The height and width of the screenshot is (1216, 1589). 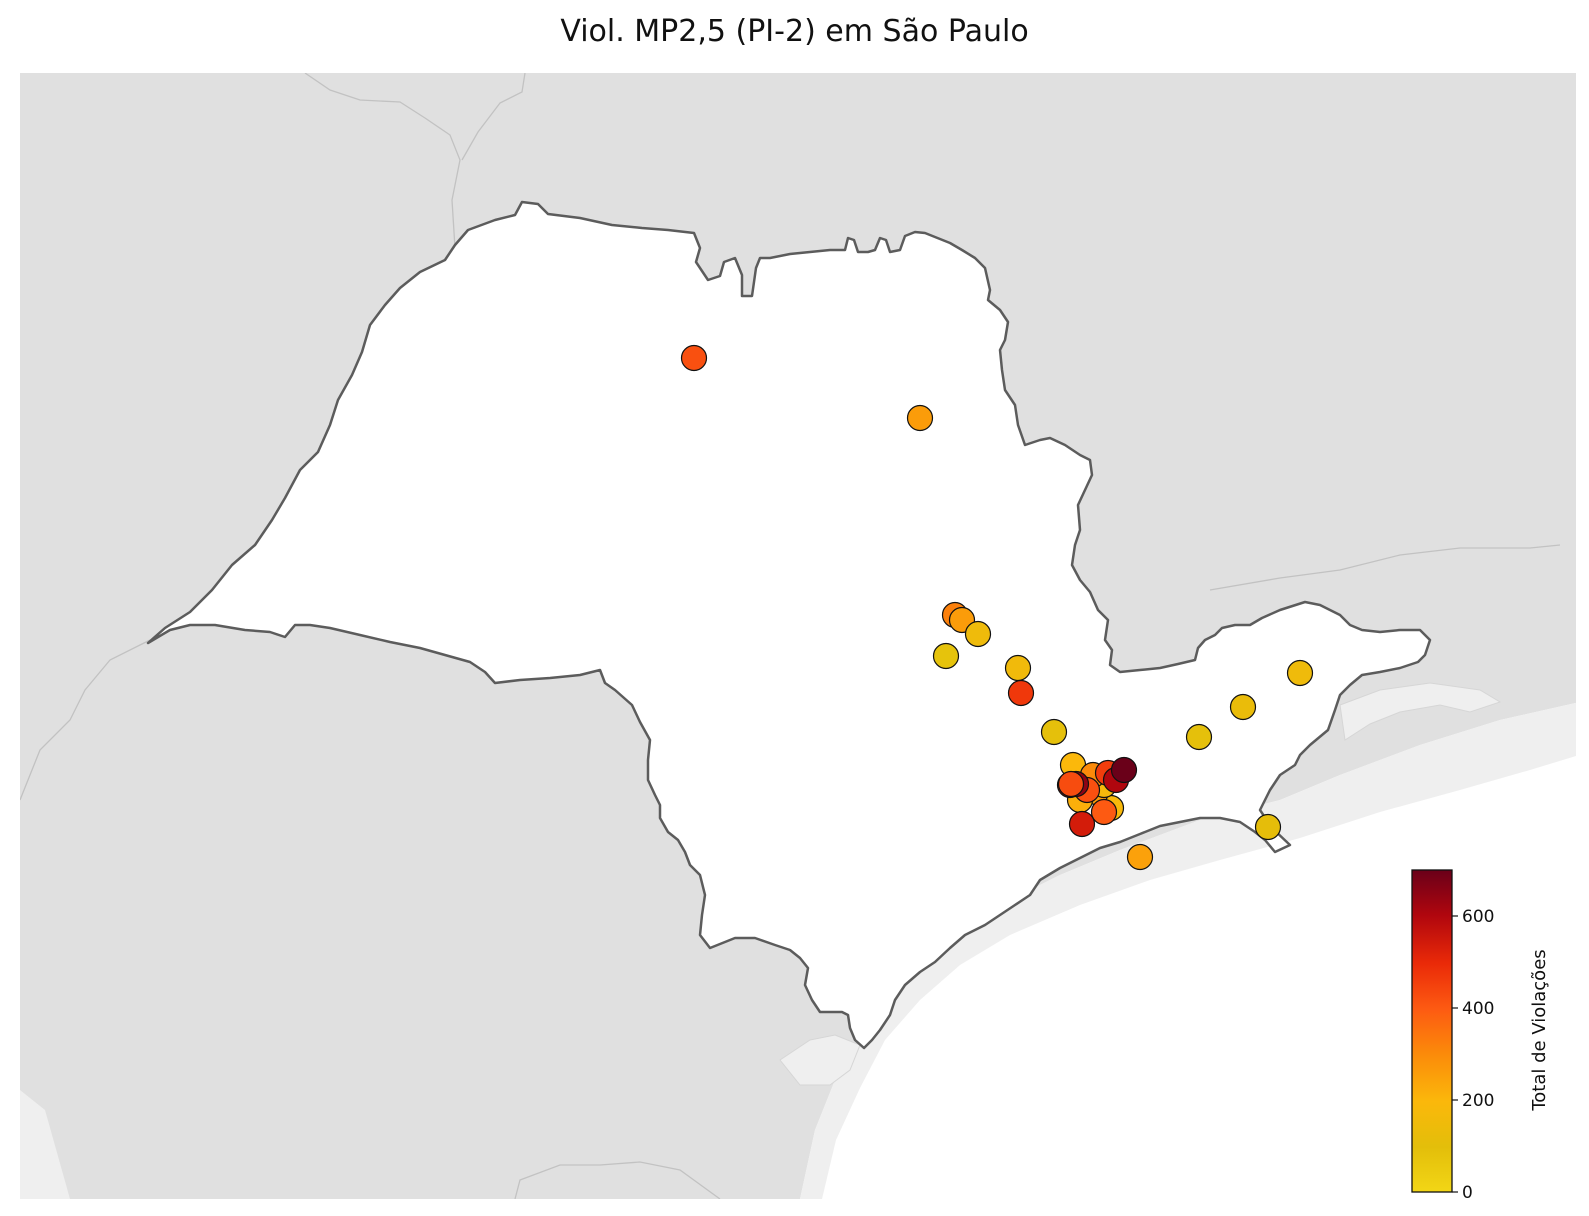 I want to click on corner-shading, so click(x=45, y=1144).